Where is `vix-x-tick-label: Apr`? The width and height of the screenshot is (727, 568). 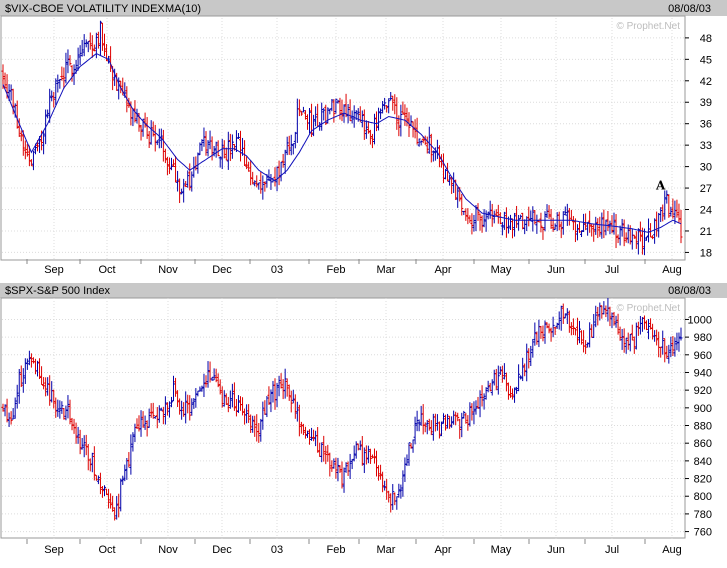
vix-x-tick-label: Apr is located at coordinates (442, 270).